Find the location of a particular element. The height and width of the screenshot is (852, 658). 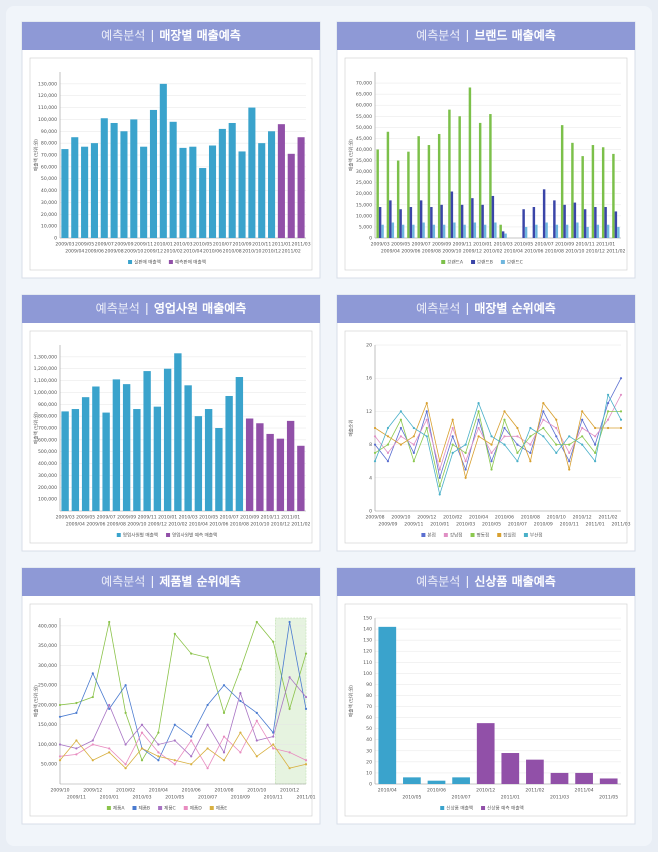

y-tick-label: 45,000 is located at coordinates (364, 139).